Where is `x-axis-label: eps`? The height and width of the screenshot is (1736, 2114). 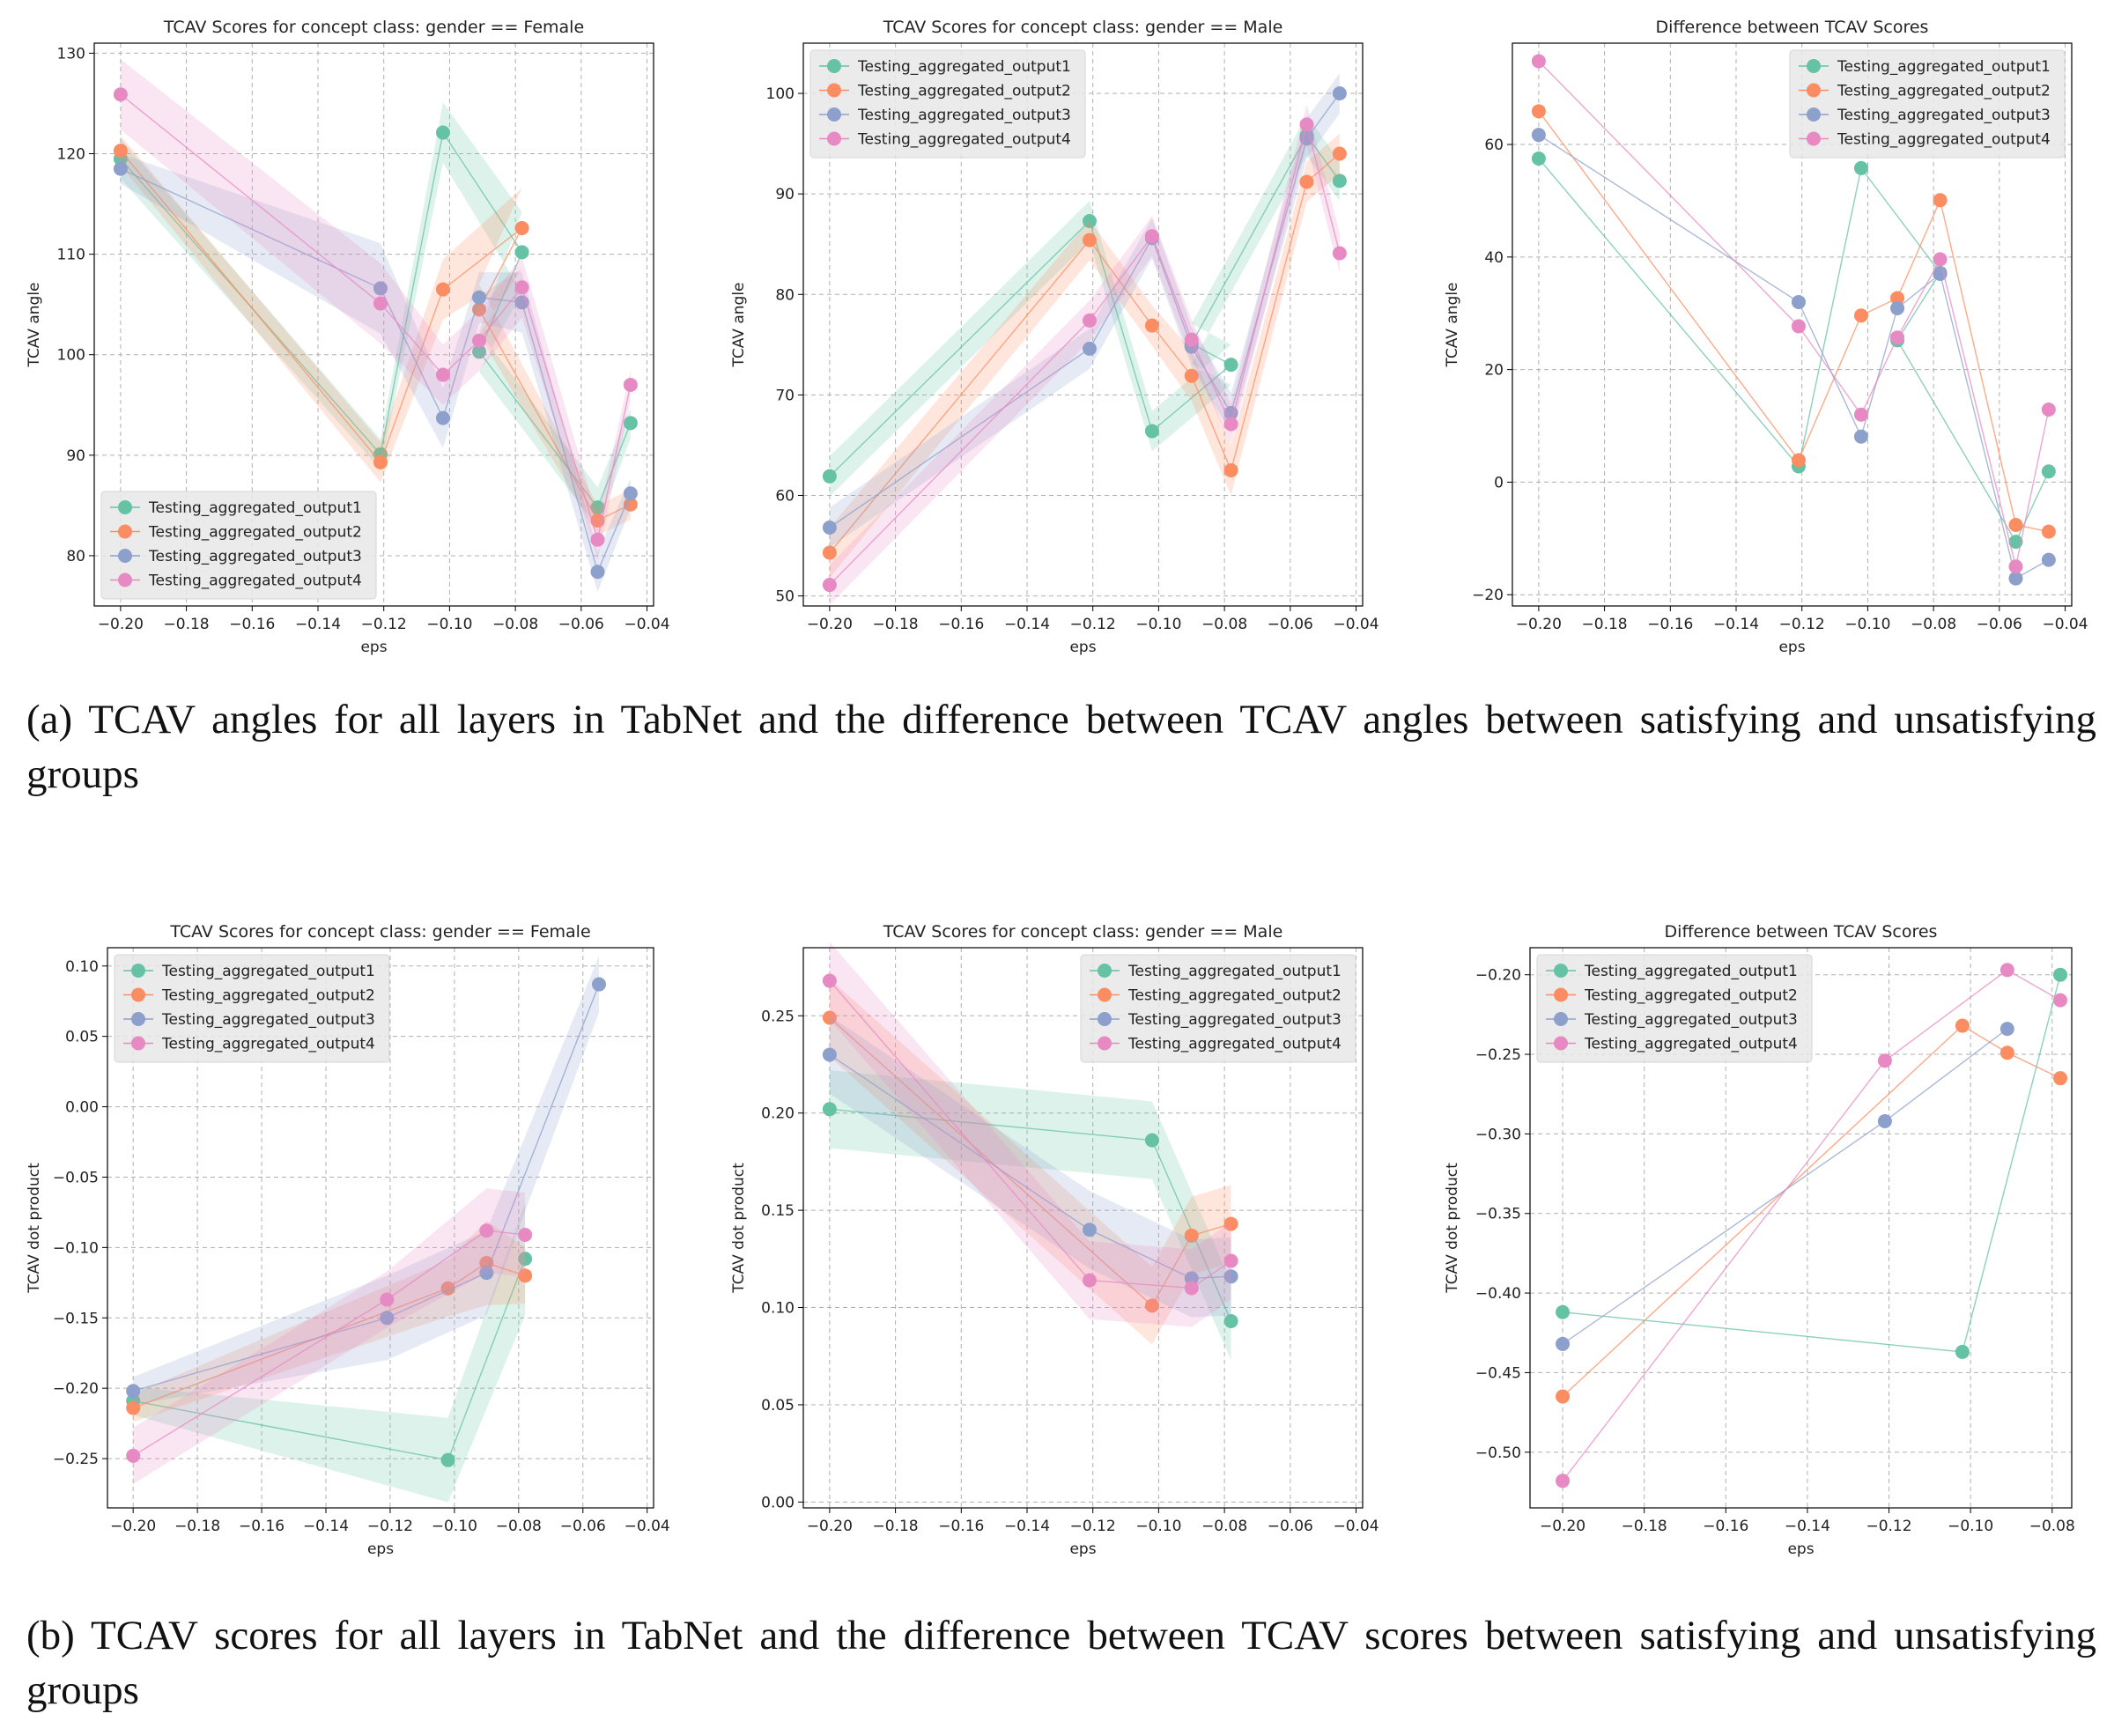 x-axis-label: eps is located at coordinates (1082, 1549).